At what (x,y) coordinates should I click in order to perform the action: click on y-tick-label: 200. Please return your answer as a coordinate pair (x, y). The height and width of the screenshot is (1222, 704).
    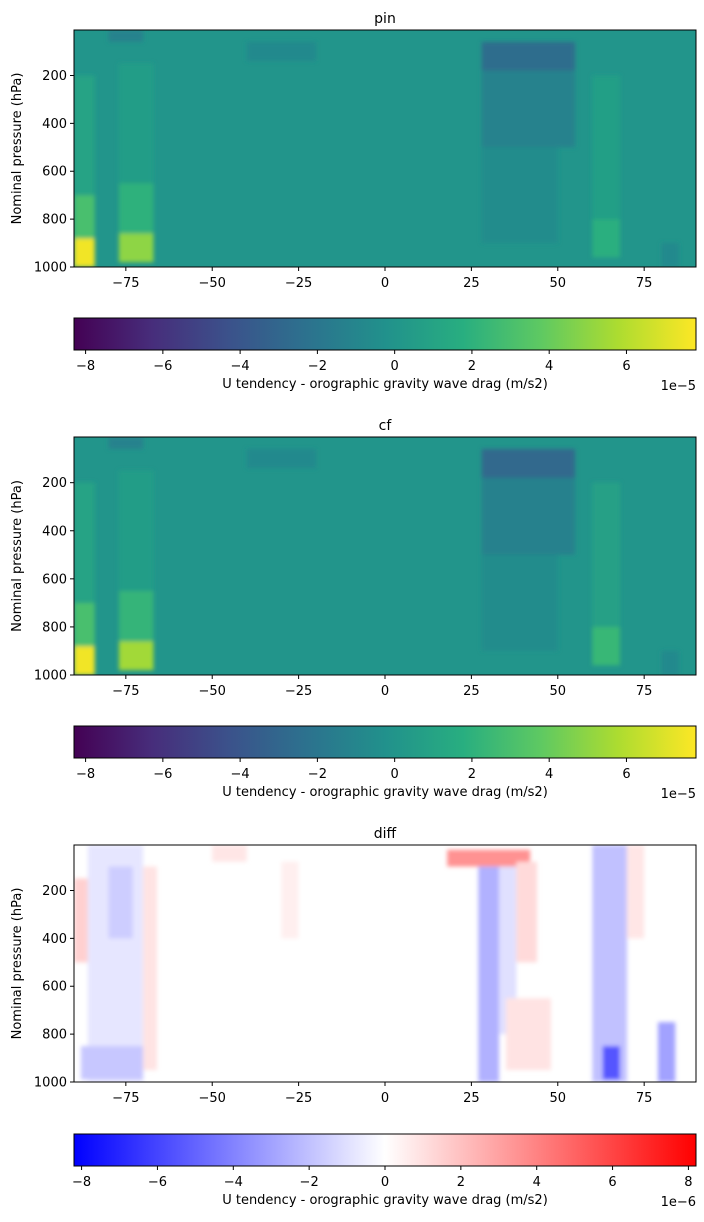
    Looking at the image, I should click on (54, 891).